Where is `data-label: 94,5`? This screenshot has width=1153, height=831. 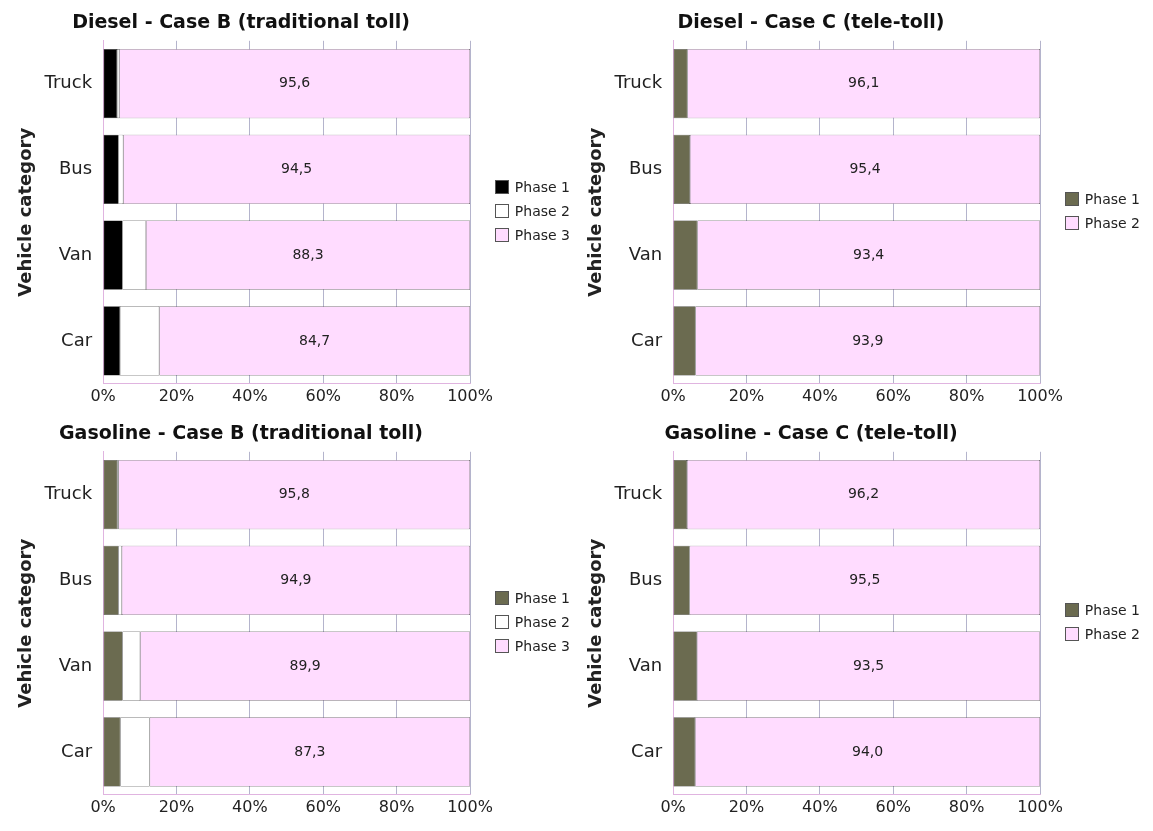 data-label: 94,5 is located at coordinates (297, 168).